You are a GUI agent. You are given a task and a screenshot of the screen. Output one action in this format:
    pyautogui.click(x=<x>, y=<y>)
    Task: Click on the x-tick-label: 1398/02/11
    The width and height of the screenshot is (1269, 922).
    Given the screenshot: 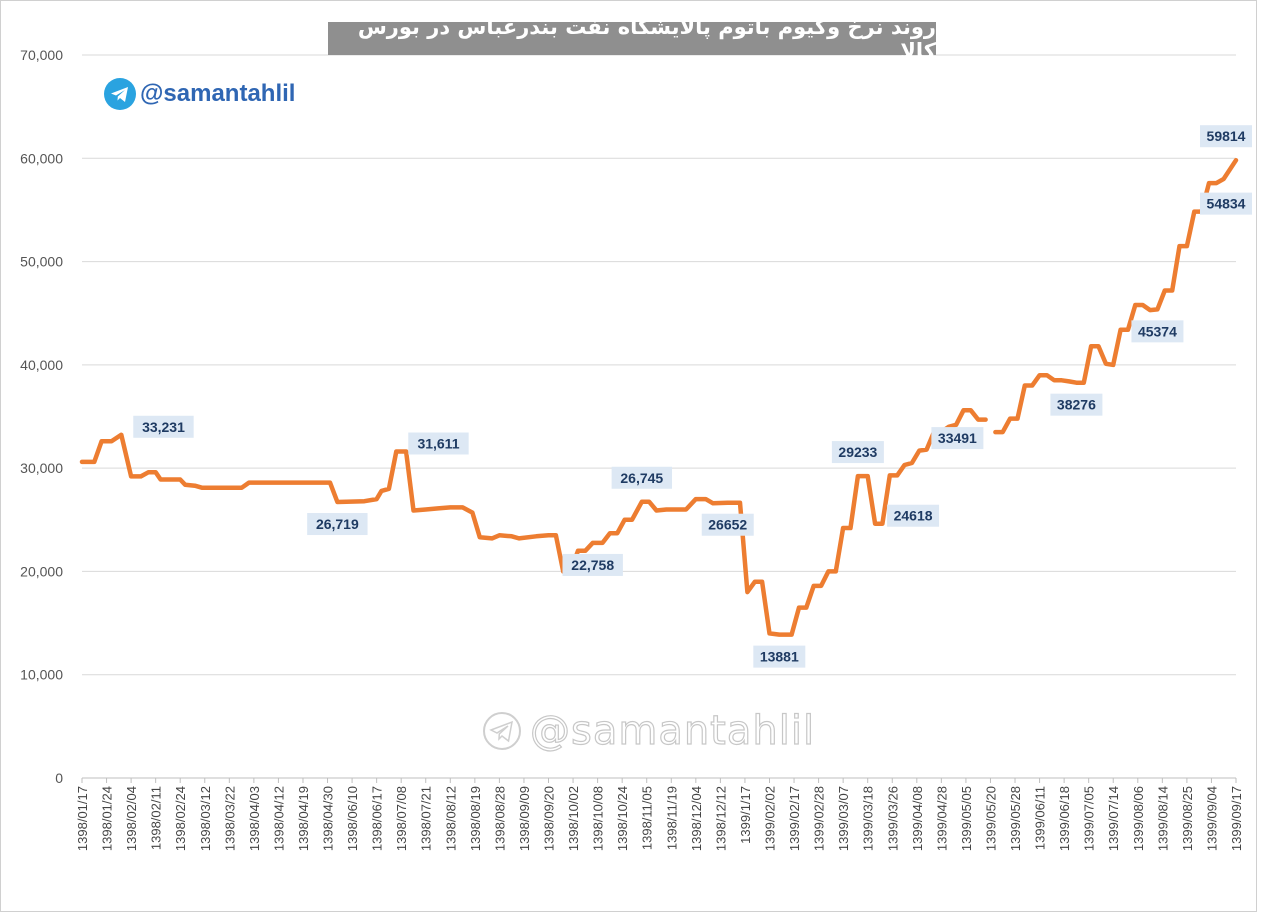 What is the action you would take?
    pyautogui.click(x=156, y=818)
    